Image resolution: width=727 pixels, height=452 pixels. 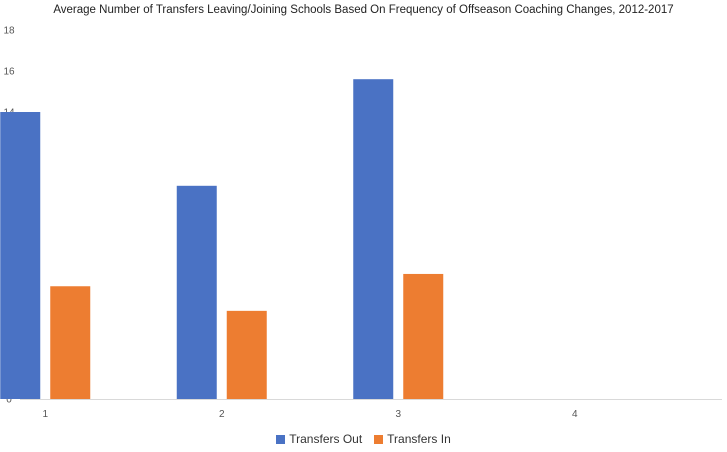 I want to click on legend-item-transfers-in: Transfers In, so click(x=412, y=439).